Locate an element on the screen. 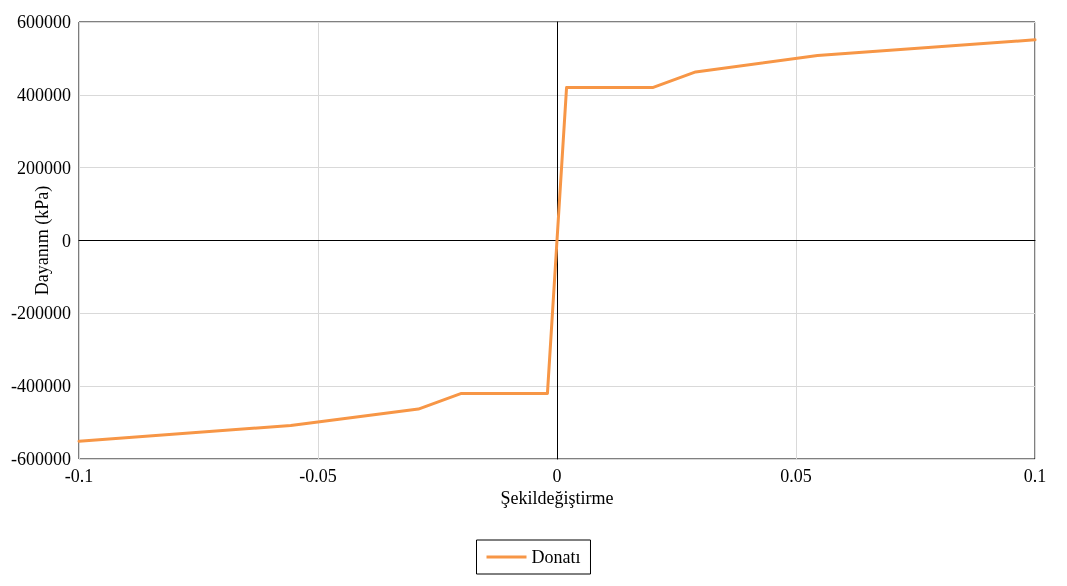 This screenshot has height=586, width=1067. x-tick-label: 0.1 is located at coordinates (1035, 476).